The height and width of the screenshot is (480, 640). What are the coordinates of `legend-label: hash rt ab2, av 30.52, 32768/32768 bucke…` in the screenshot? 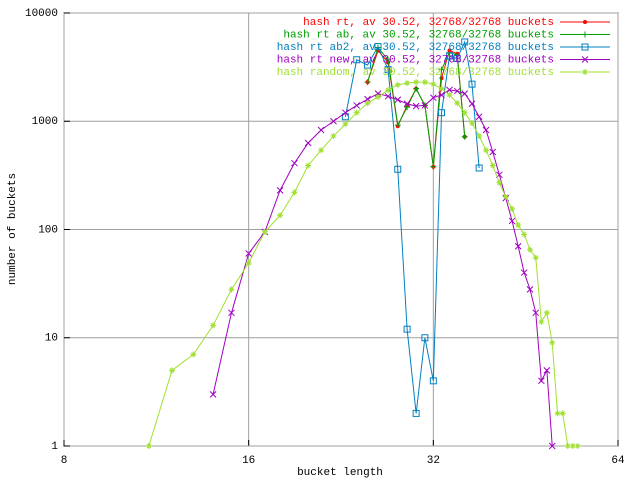 It's located at (415, 48).